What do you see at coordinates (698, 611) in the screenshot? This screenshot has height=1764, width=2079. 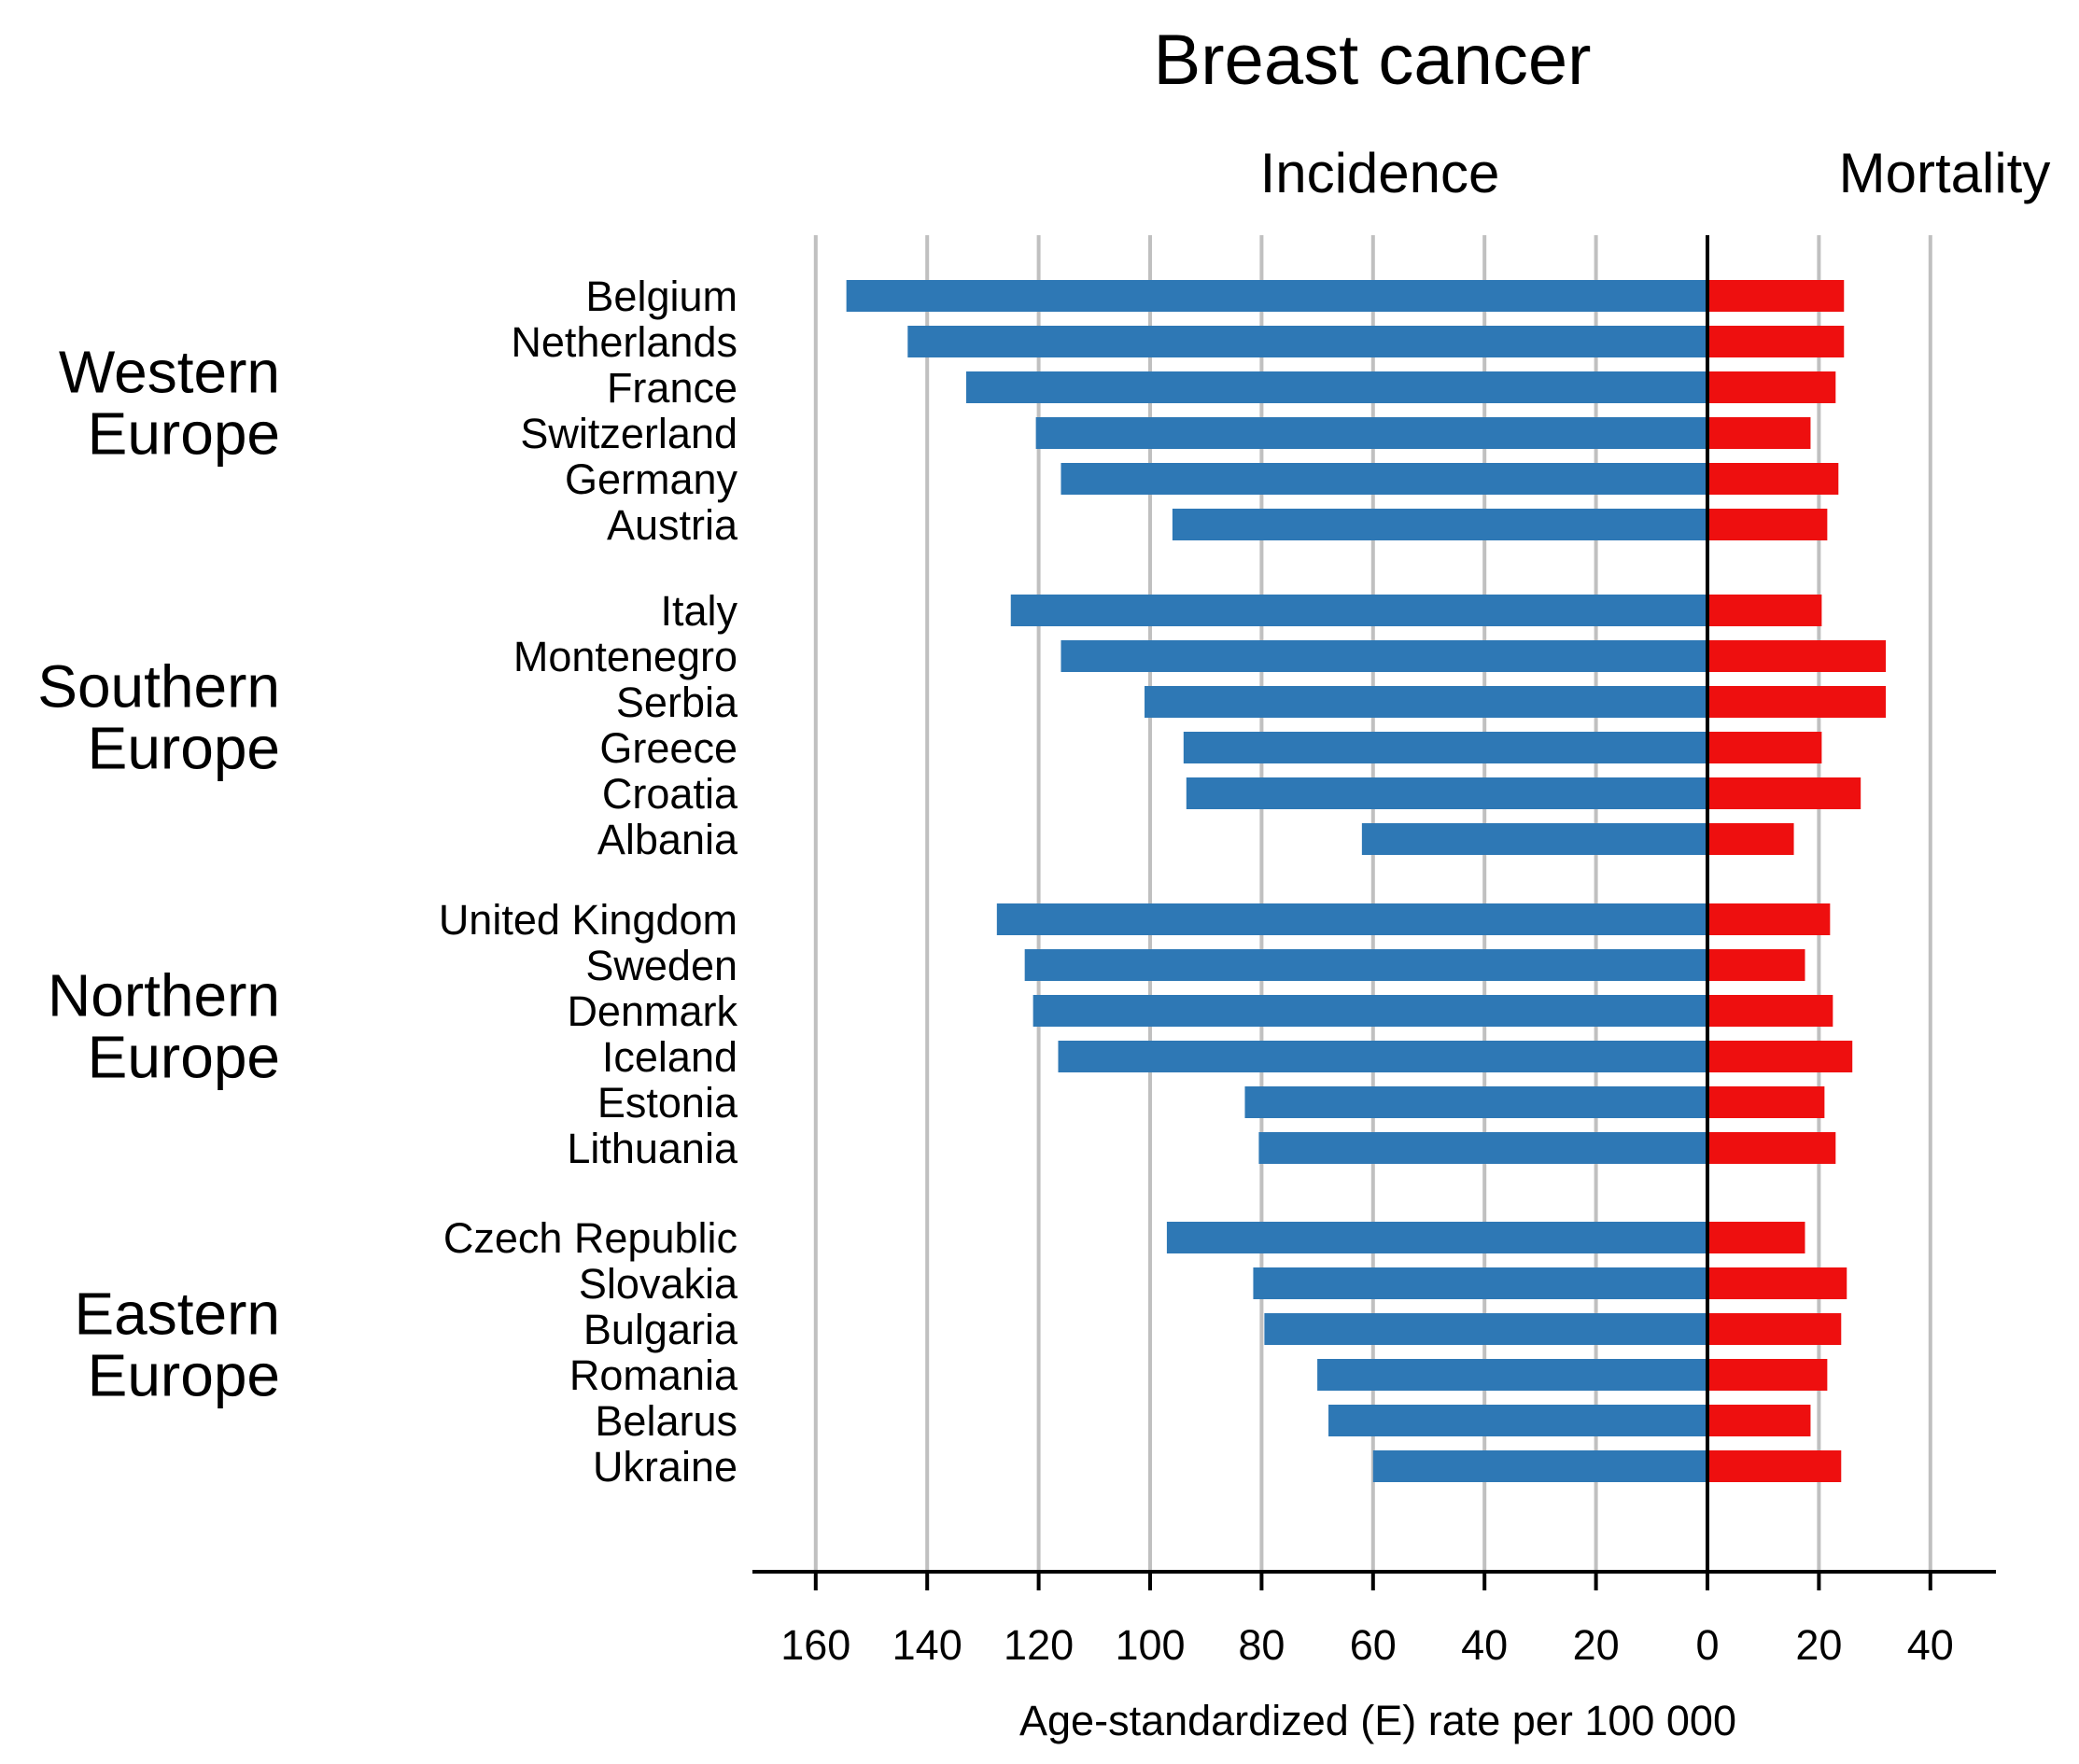 I see `country-label-italy: Italy` at bounding box center [698, 611].